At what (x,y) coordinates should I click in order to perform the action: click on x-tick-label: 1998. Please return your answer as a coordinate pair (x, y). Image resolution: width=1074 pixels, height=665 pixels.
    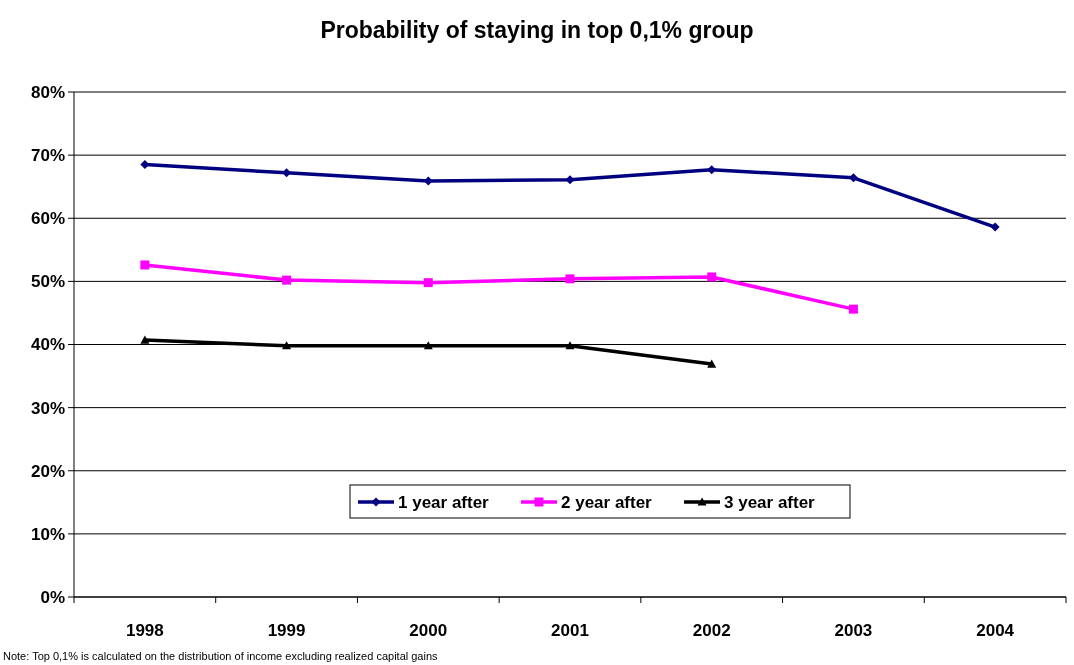
    Looking at the image, I should click on (144, 630).